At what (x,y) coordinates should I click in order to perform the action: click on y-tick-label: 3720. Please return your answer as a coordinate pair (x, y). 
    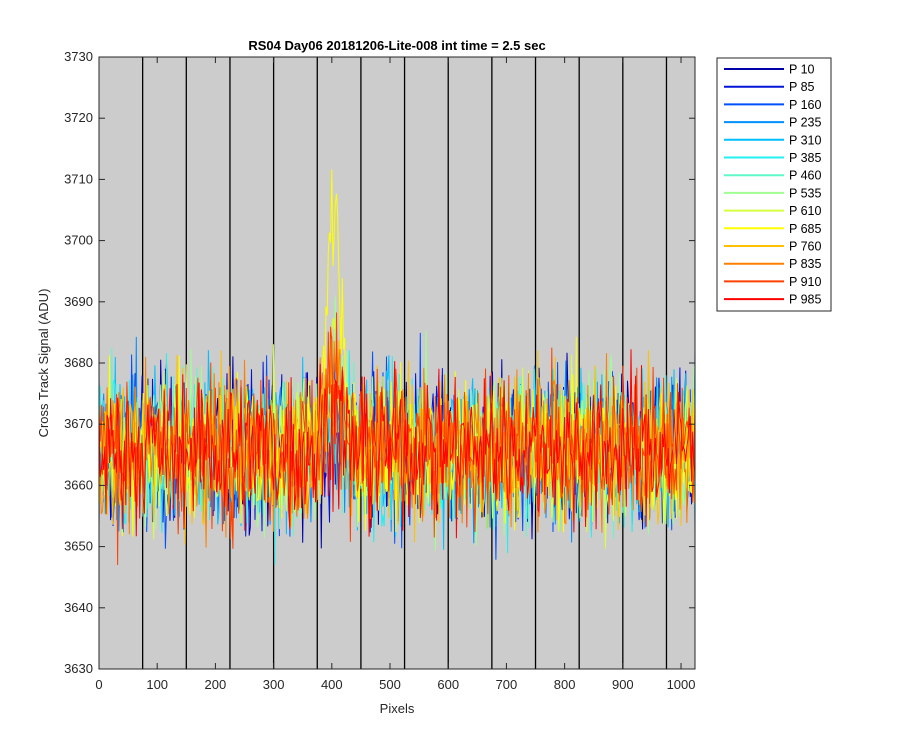
    Looking at the image, I should click on (78, 117).